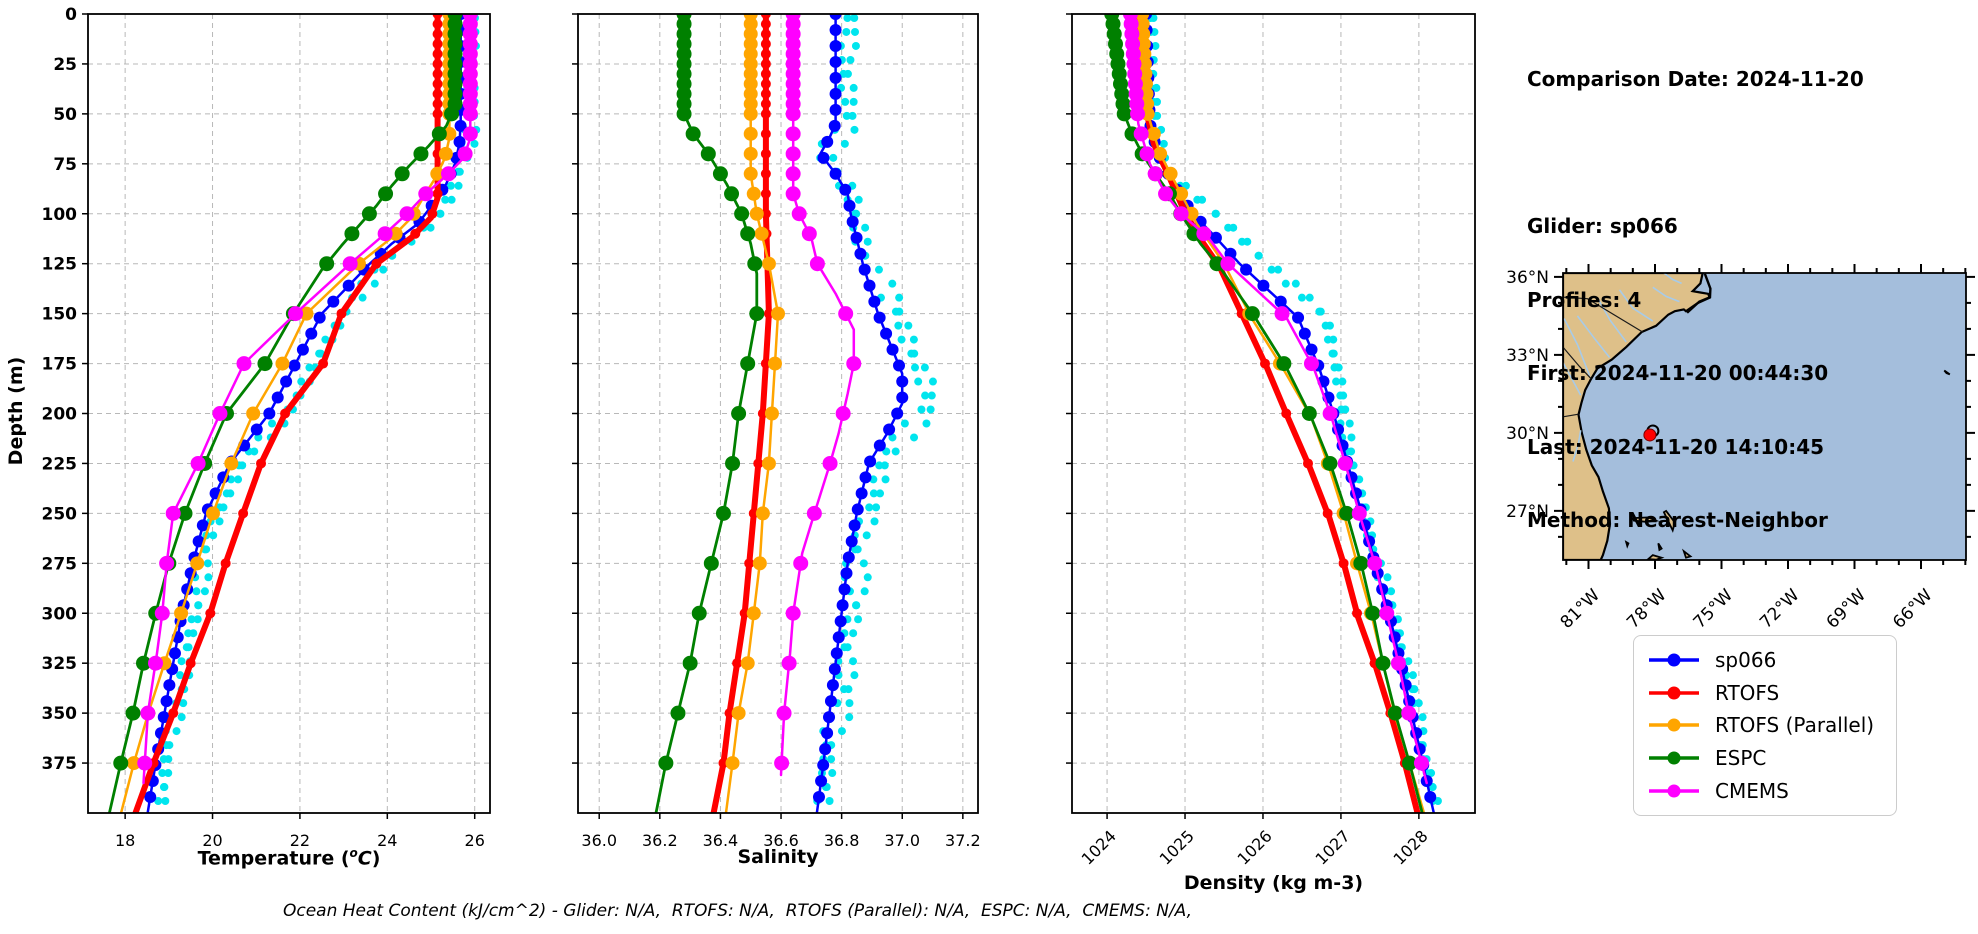  I want to click on legend-label: ESPC, so click(1741, 758).